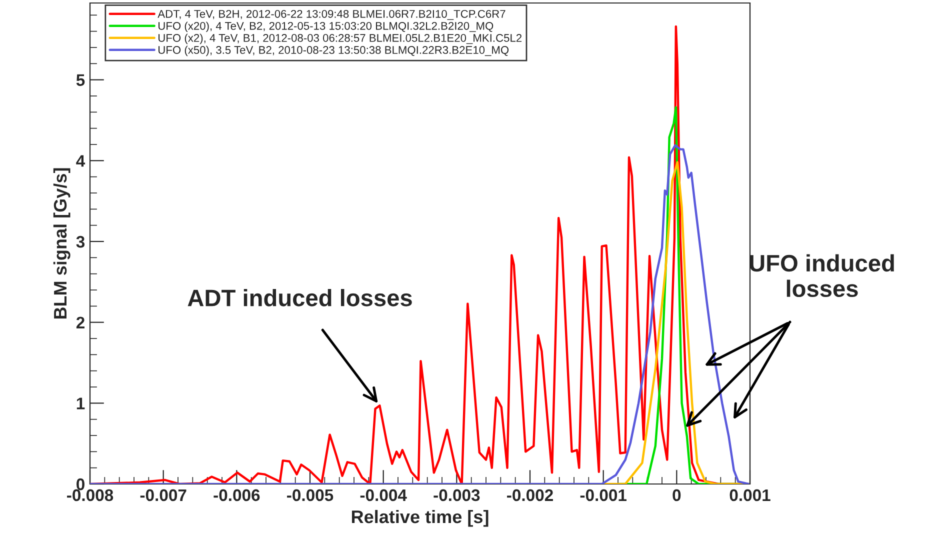 This screenshot has height=534, width=934. Describe the element at coordinates (822, 276) in the screenshot. I see `annotation: UFO induced losses` at that location.